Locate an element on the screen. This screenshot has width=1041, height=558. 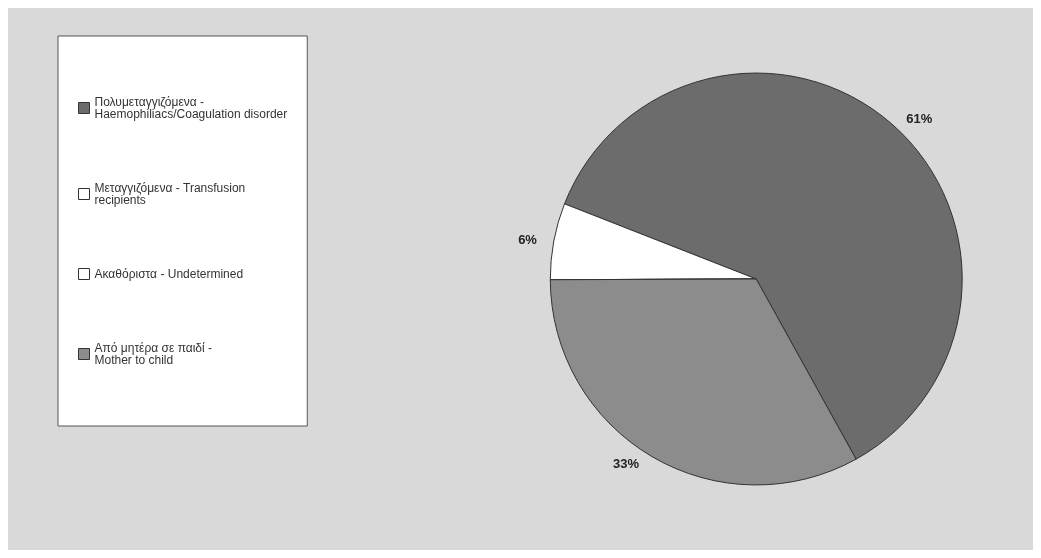
legend-label: Πολυμεταγγιζόμενα - Haemophiliacs/Coagulation disorder is located at coordinates (191, 108).